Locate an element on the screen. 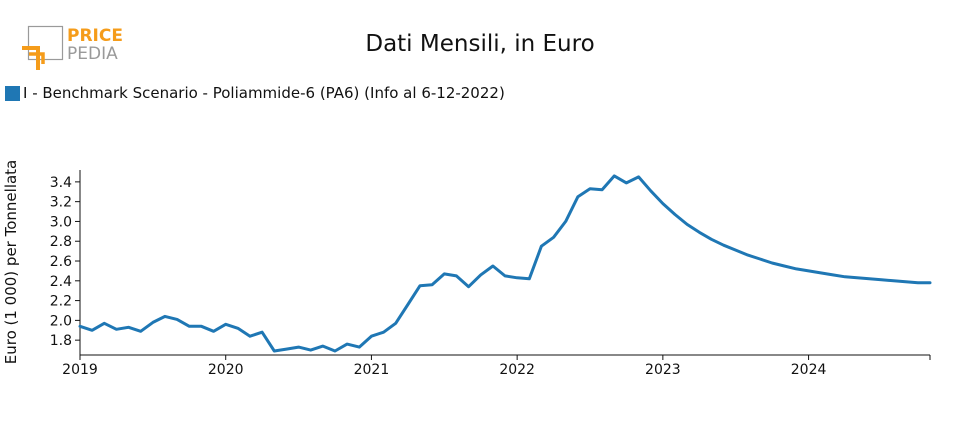 This screenshot has width=960, height=430. x-tick-label: 2021 is located at coordinates (372, 370).